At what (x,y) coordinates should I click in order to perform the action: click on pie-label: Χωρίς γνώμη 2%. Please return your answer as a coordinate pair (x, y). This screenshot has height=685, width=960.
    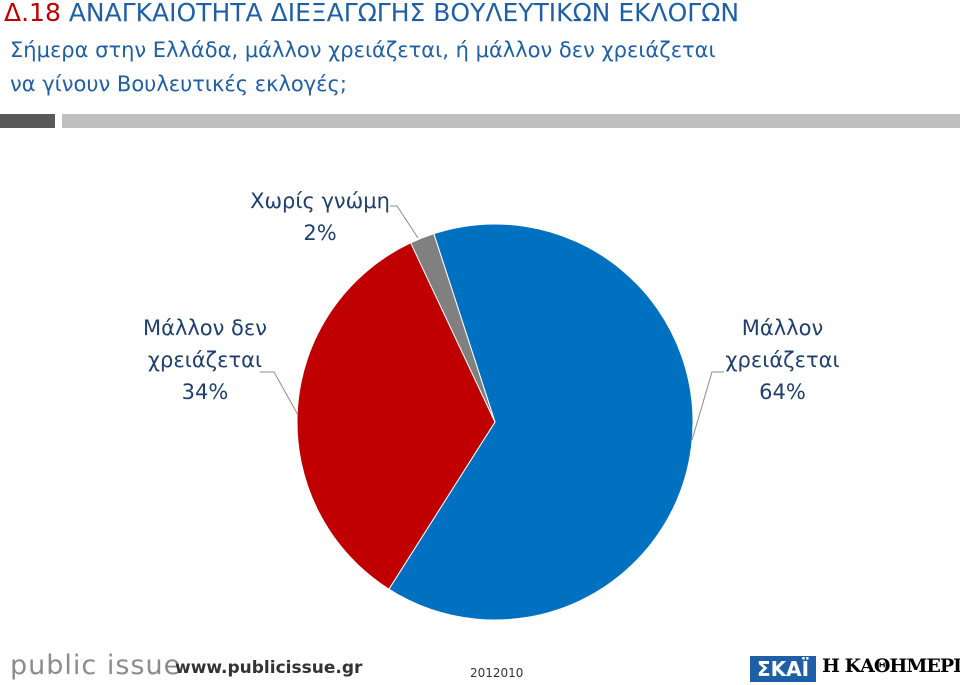
    Looking at the image, I should click on (320, 217).